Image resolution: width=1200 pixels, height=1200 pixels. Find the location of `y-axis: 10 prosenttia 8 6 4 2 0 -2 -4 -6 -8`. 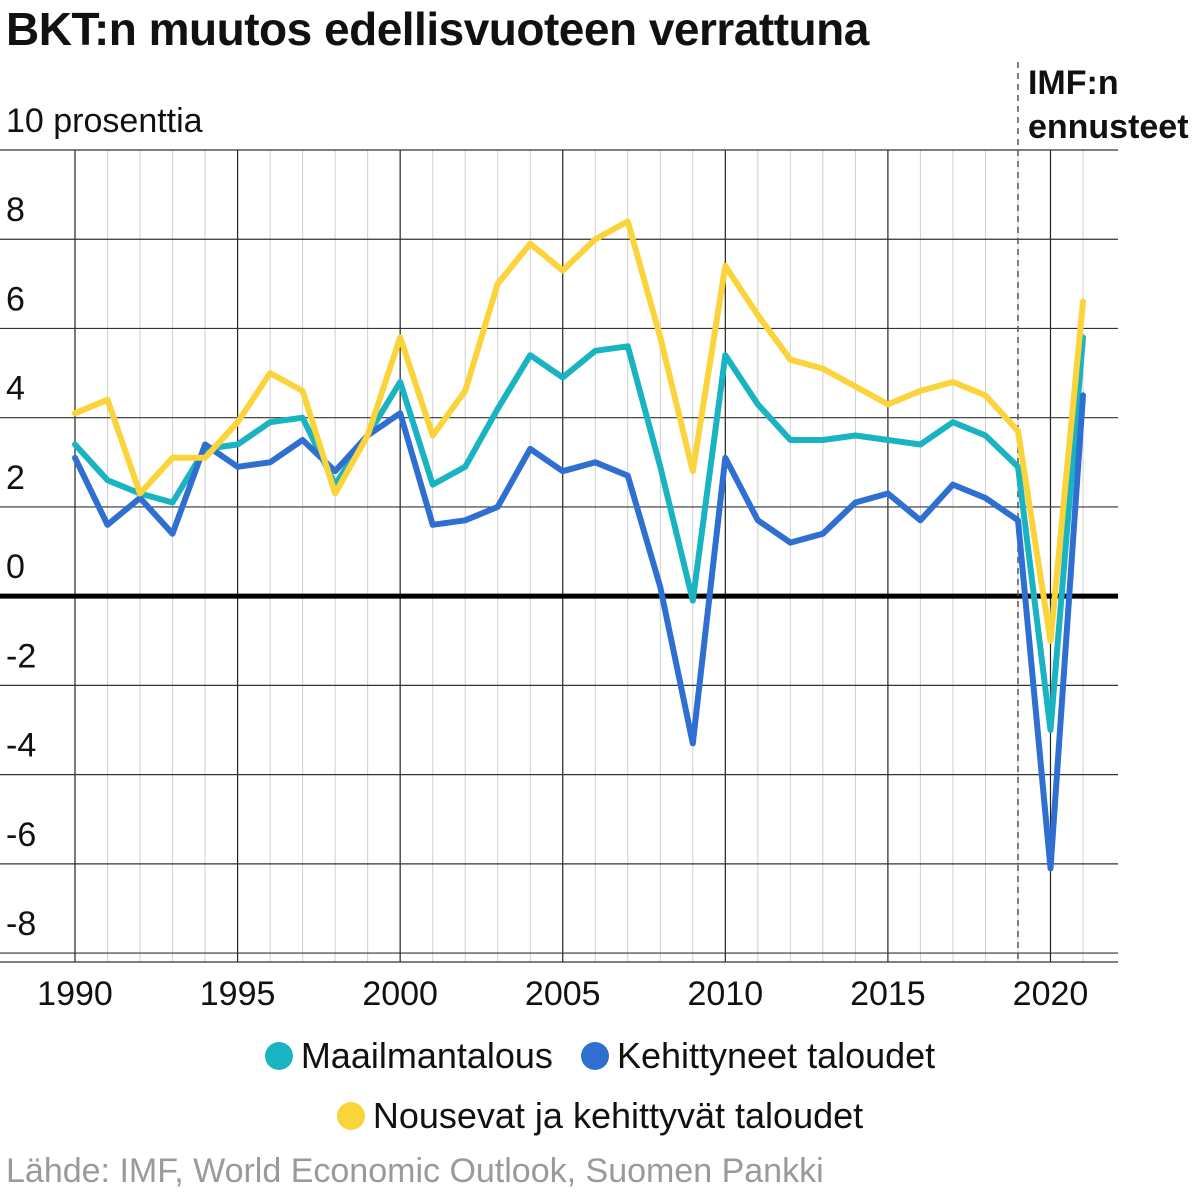

y-axis: 10 prosenttia 8 6 4 2 0 -2 -4 -6 -8 is located at coordinates (104, 522).